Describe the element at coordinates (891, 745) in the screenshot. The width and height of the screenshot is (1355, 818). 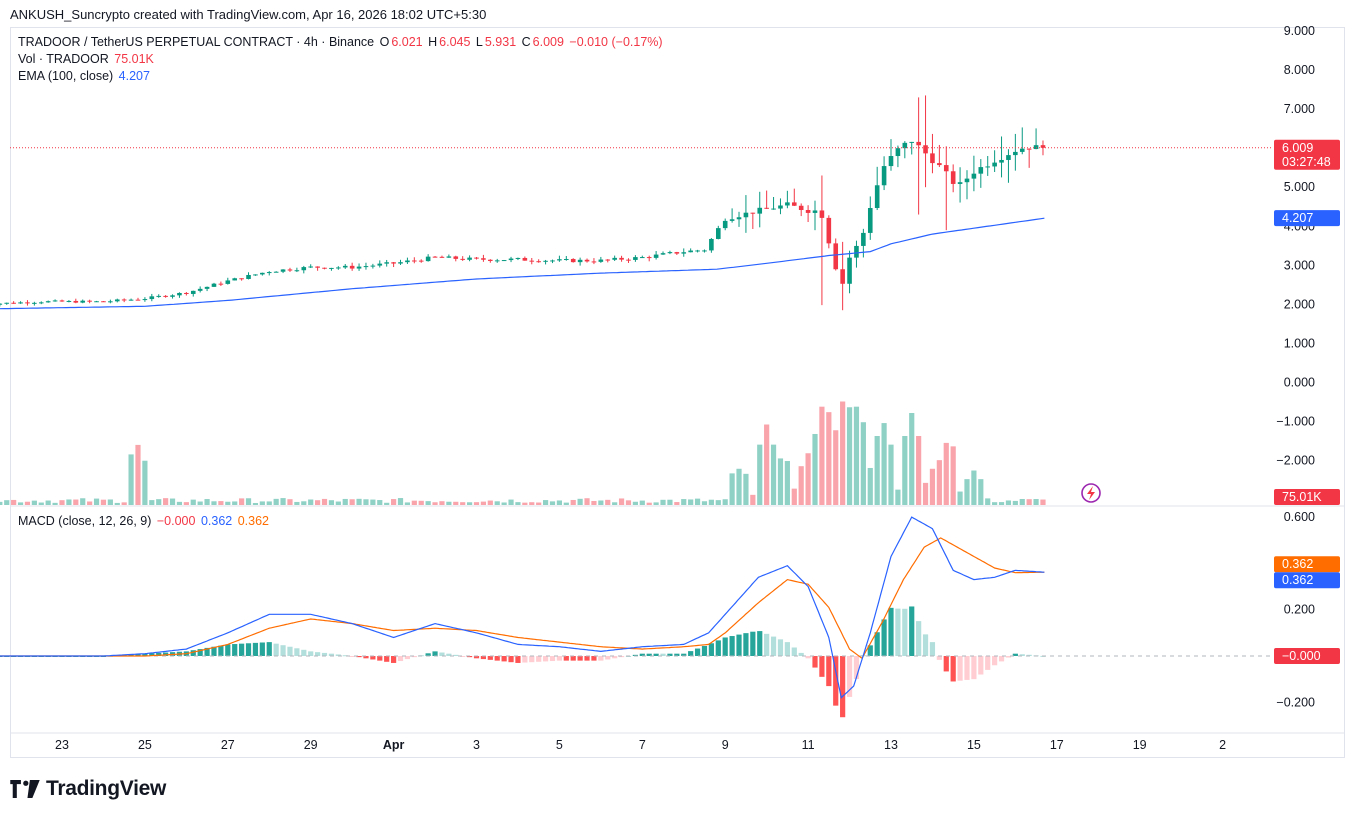
I see `time-axis-label: 13` at that location.